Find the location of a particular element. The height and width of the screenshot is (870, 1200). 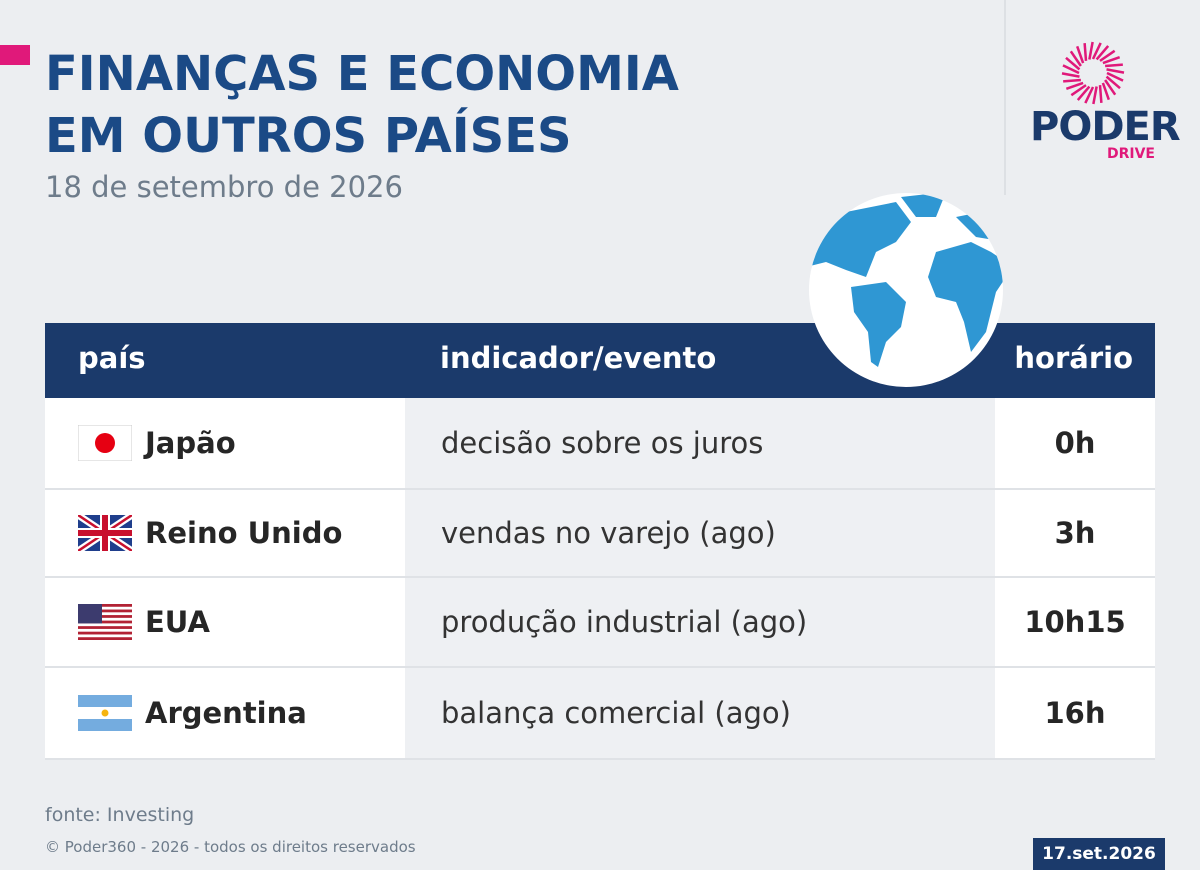

country-cell: Reino Unido is located at coordinates (225, 533).